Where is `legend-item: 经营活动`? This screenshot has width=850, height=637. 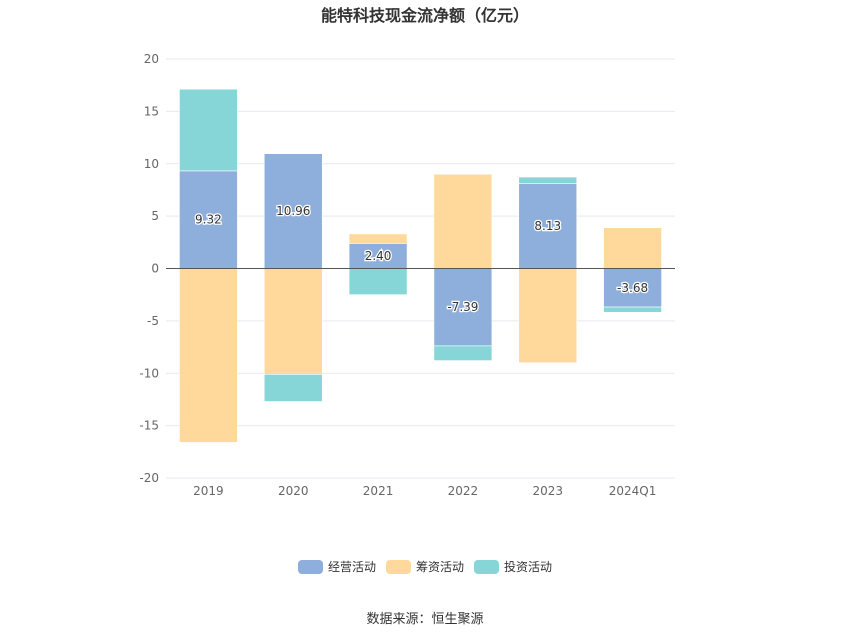 legend-item: 经营活动 is located at coordinates (336, 566).